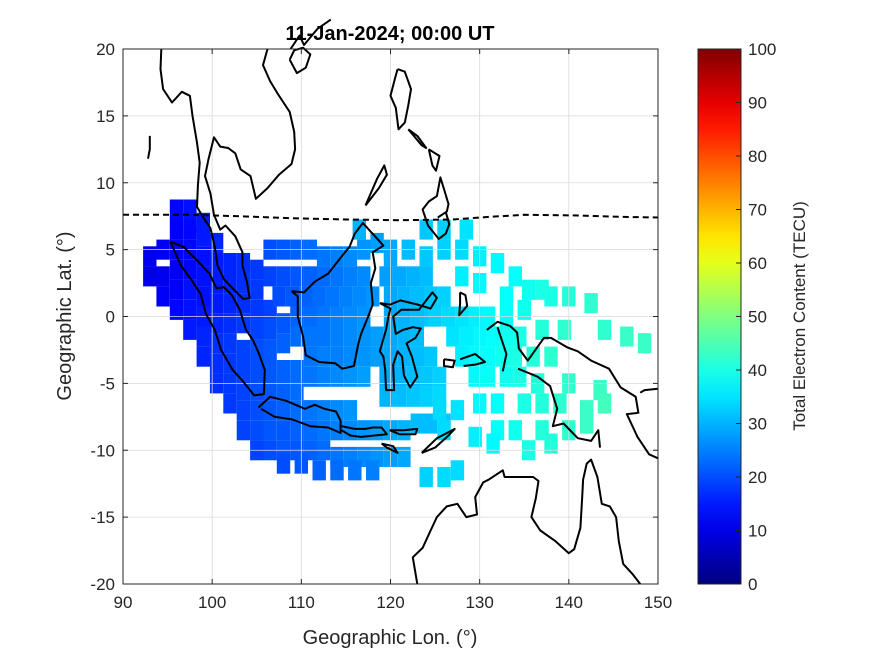 The image size is (875, 661). What do you see at coordinates (102, 584) in the screenshot?
I see `y-tick-label: -20` at bounding box center [102, 584].